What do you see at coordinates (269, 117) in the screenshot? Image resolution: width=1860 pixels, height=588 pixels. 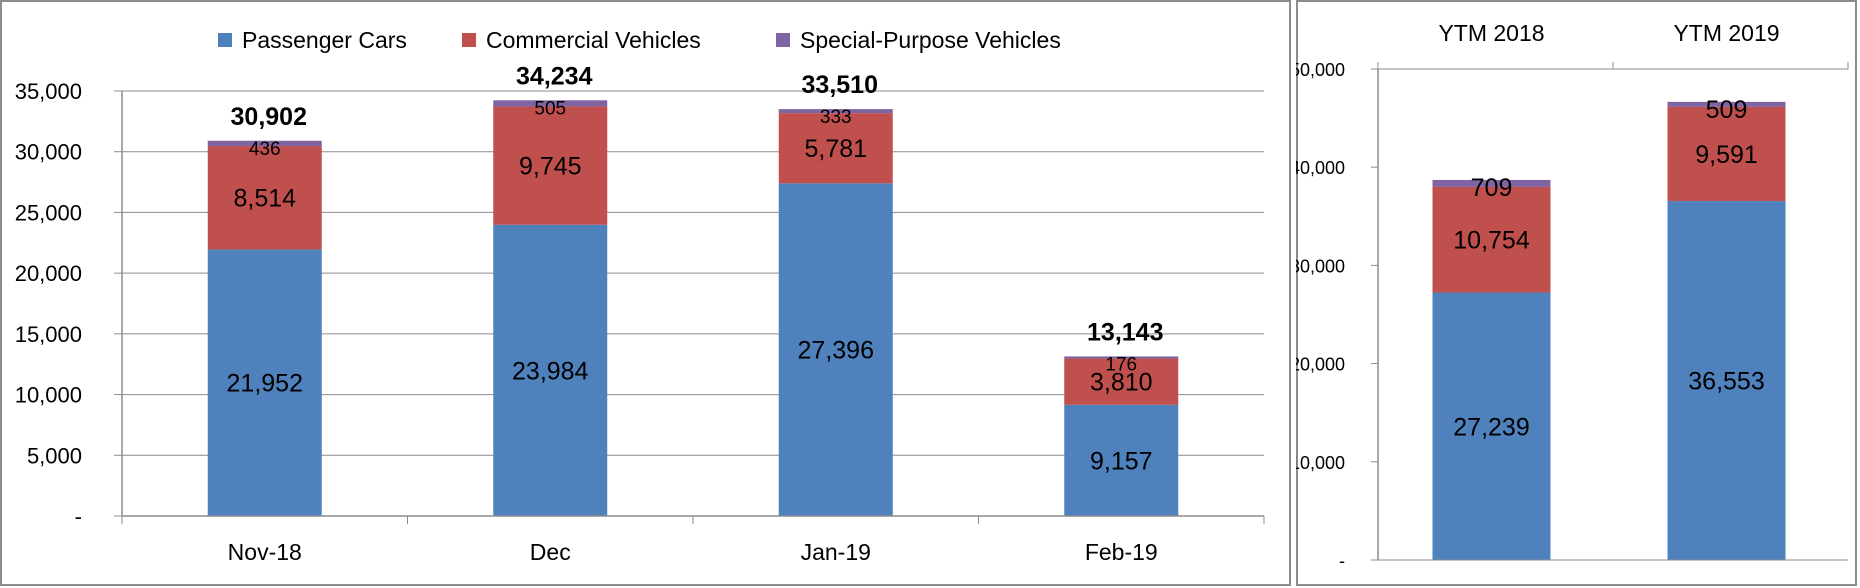 I see `total-label: 30,902` at bounding box center [269, 117].